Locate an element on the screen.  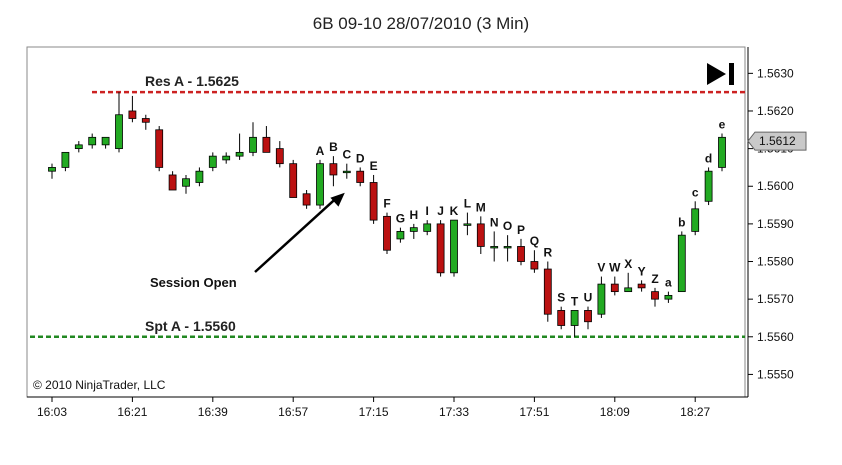
bar-label: b is located at coordinates (681, 222).